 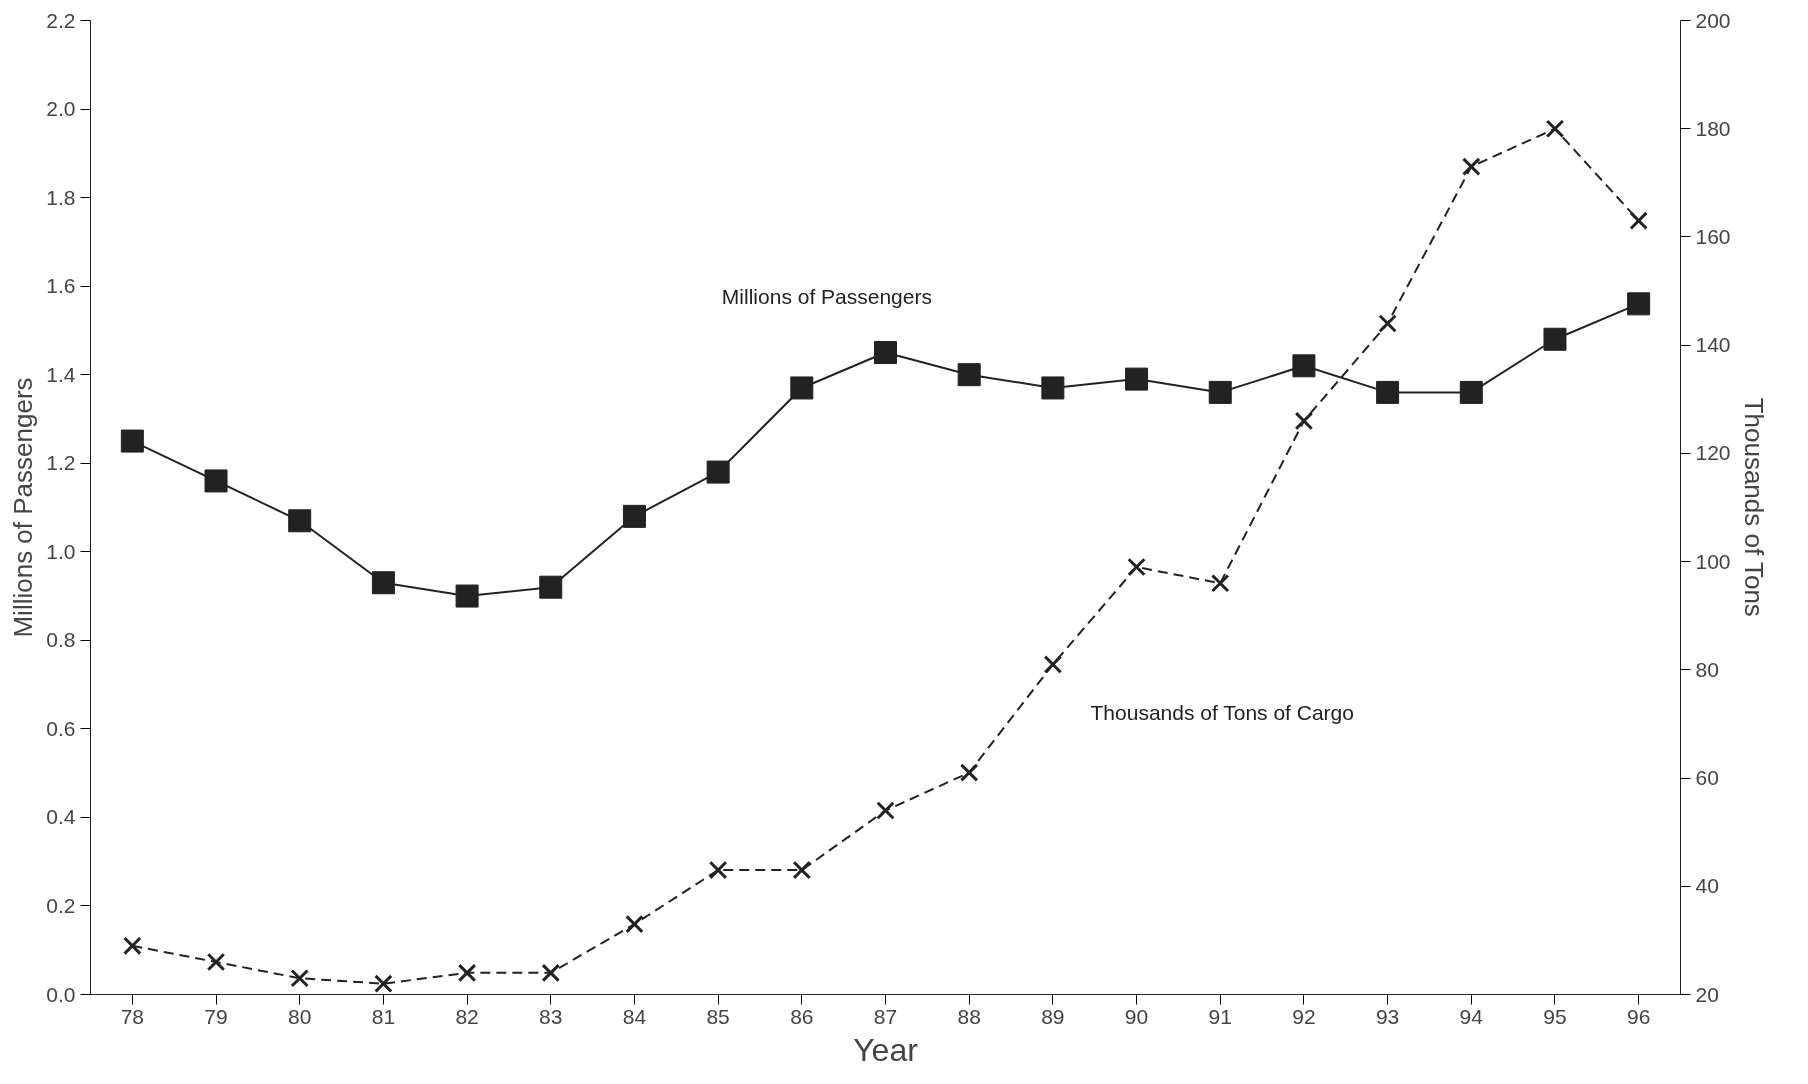 I want to click on y2-tick-label: 100, so click(x=1713, y=561).